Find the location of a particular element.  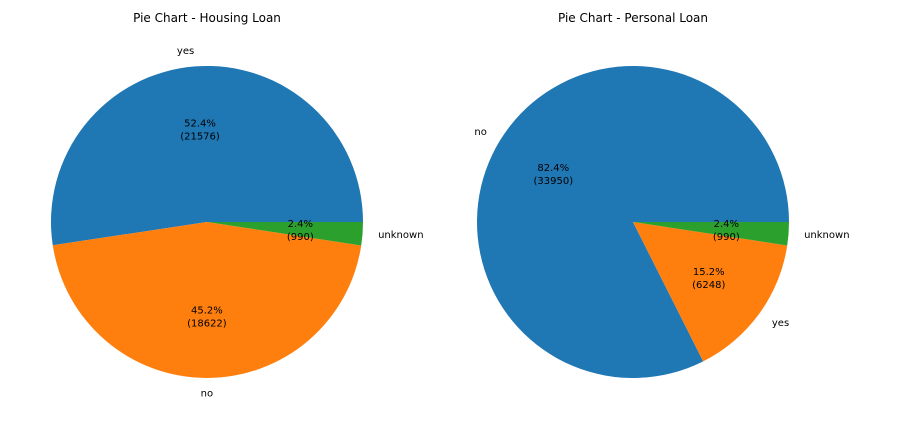

slice-percent-label: 52.4% (21576) is located at coordinates (200, 131).